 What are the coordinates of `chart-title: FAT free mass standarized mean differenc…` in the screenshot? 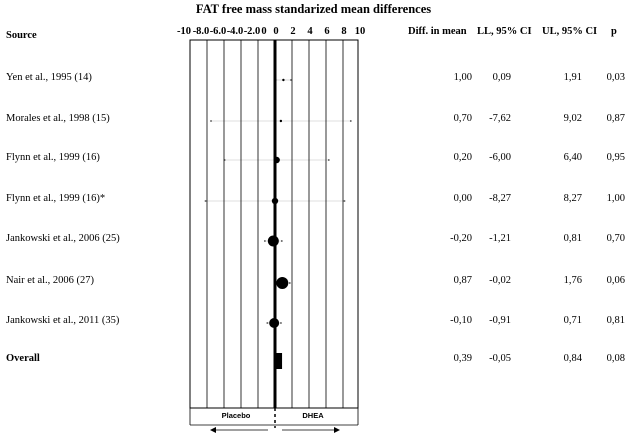 It's located at (313, 9).